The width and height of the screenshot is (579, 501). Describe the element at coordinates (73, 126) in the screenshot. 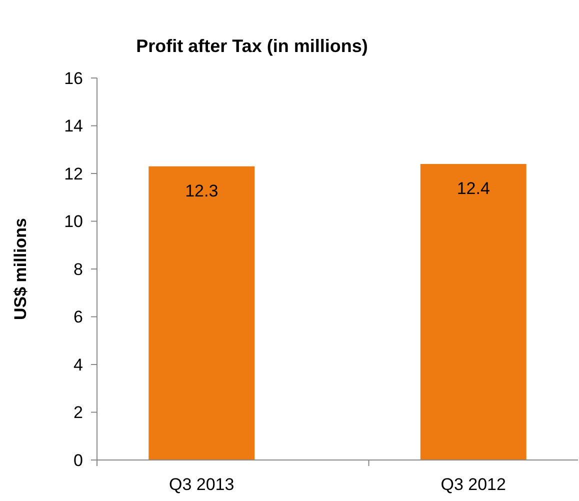

I see `y-tick-label: 14` at that location.